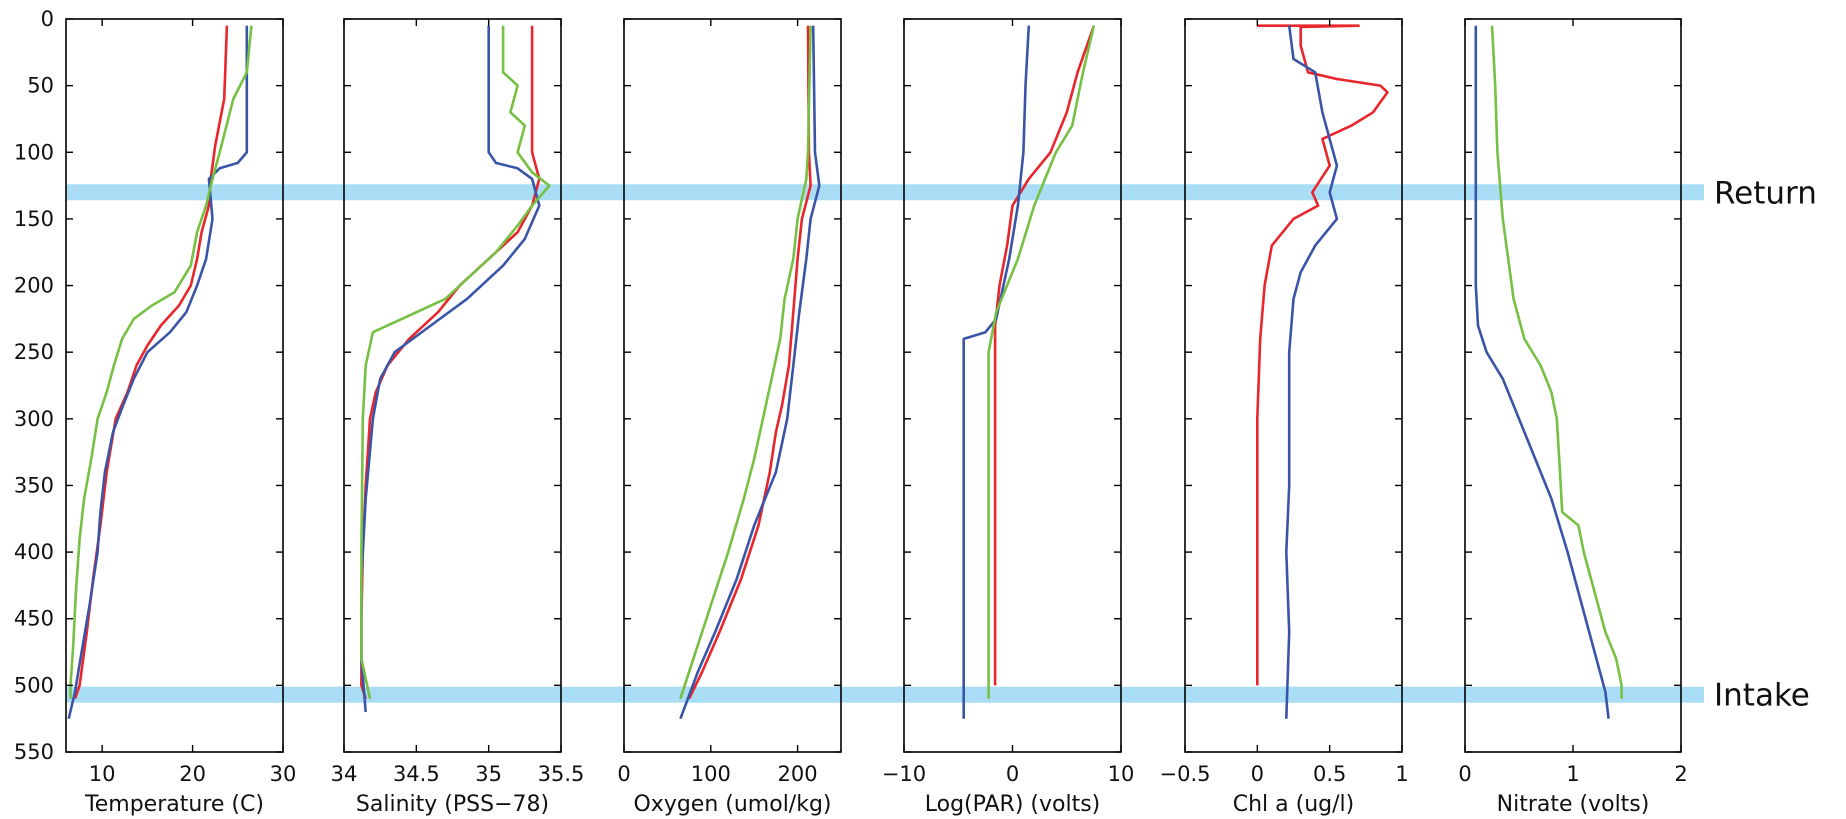 This screenshot has width=1846, height=819. What do you see at coordinates (904, 774) in the screenshot?
I see `x-tick-label: −10` at bounding box center [904, 774].